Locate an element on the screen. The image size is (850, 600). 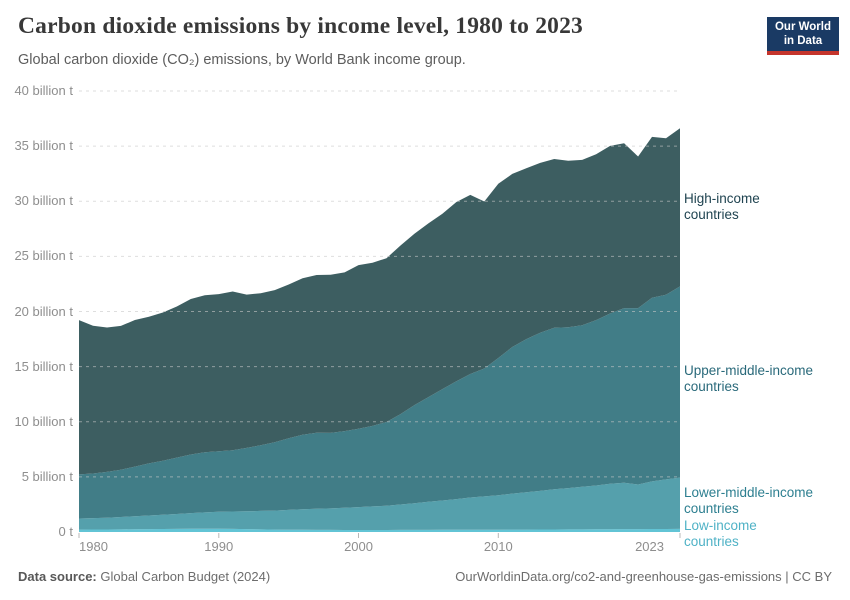
y-axis-label-15: 15 billion t is located at coordinates (43, 366).